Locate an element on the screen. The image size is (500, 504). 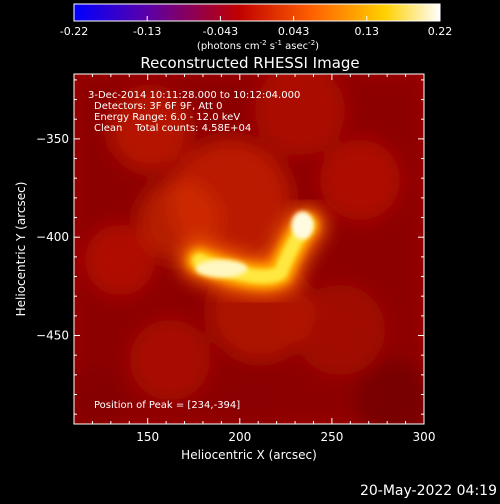
colorbar-tick-label: 0.13 is located at coordinates (367, 31).